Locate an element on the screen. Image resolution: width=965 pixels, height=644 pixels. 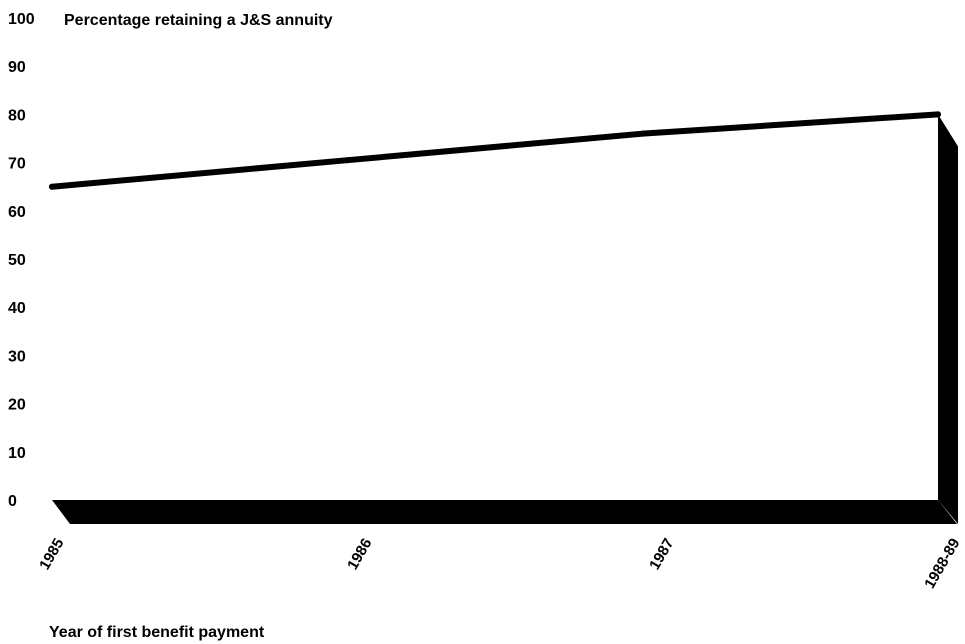
y-tick-label: 90 is located at coordinates (17, 67).